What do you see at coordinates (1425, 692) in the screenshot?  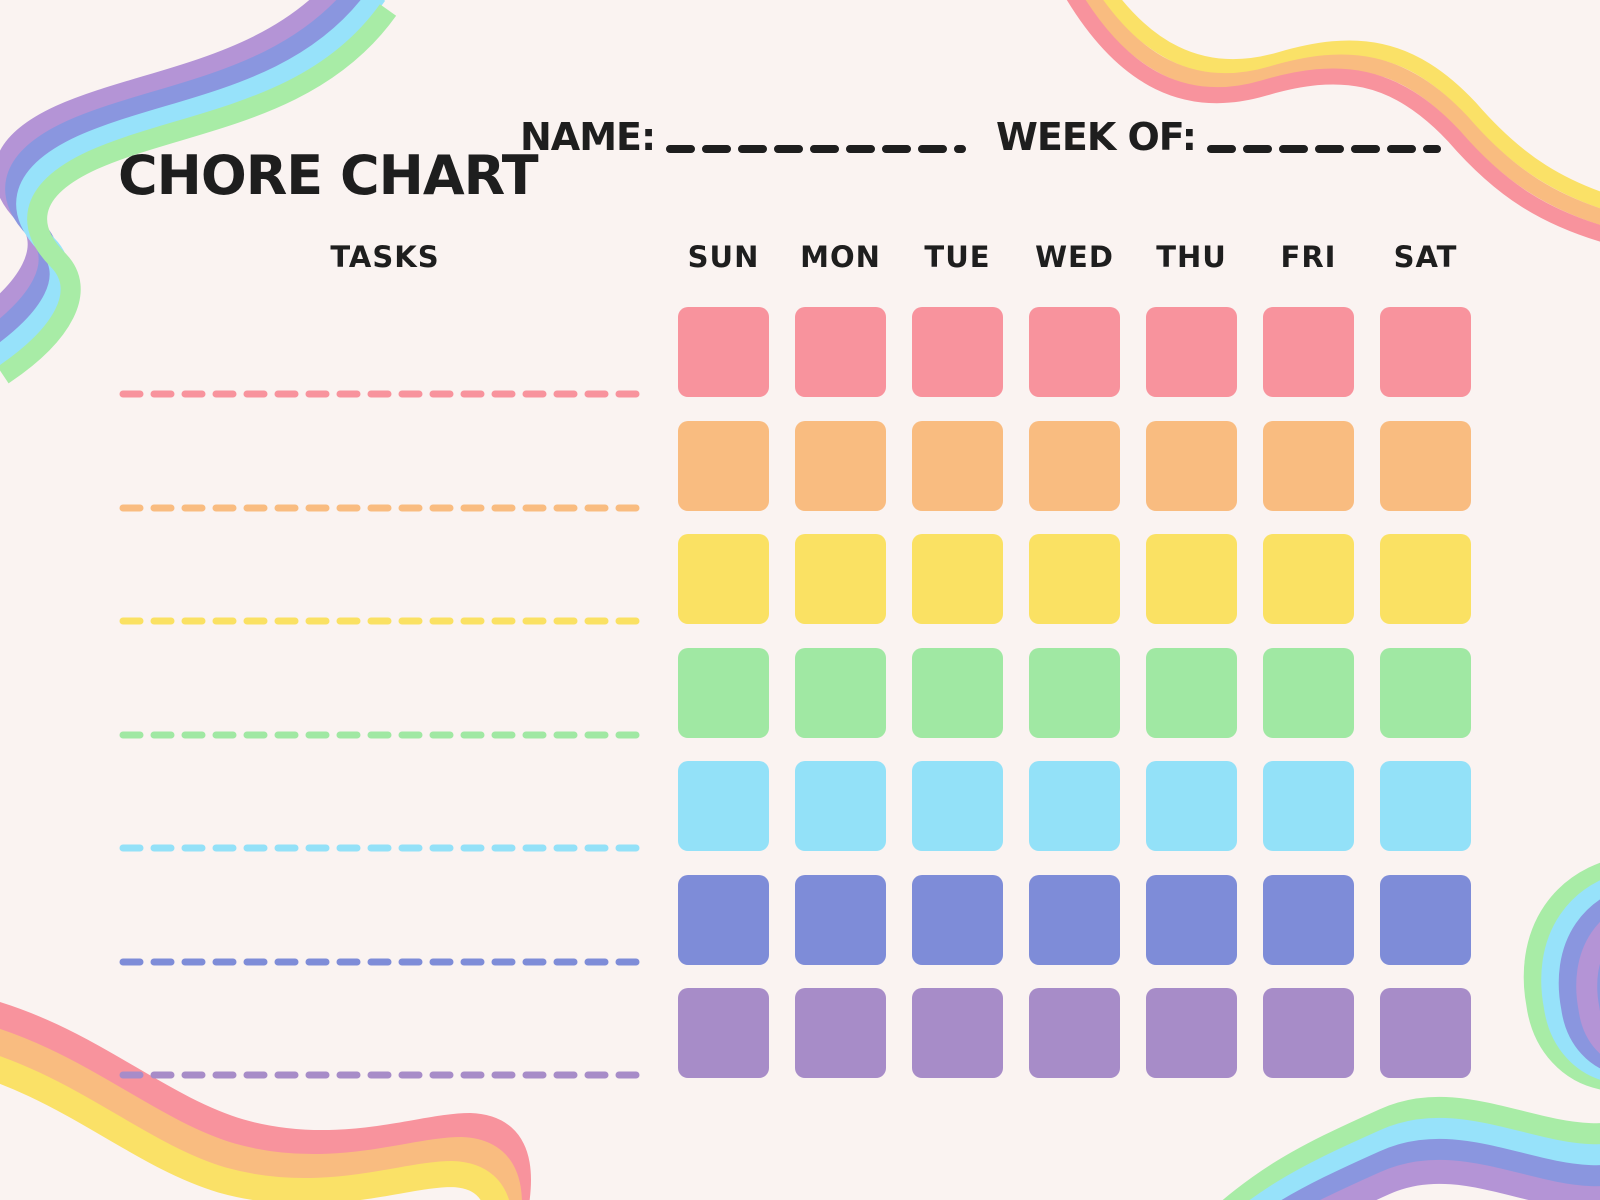 I see `chore-cell-green-sat` at bounding box center [1425, 692].